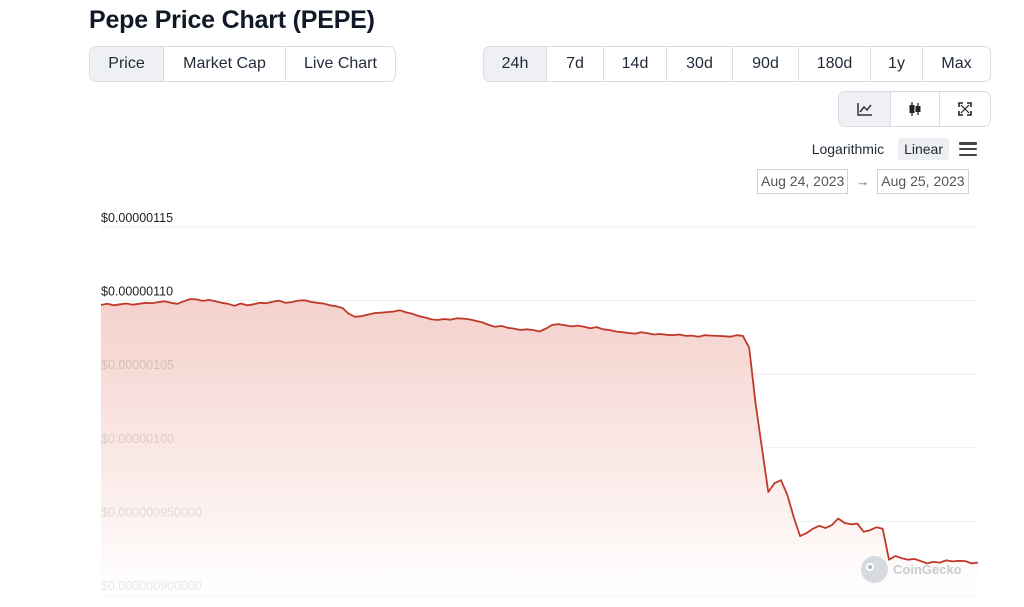  What do you see at coordinates (923, 149) in the screenshot?
I see `linear-scale-option: Linear` at bounding box center [923, 149].